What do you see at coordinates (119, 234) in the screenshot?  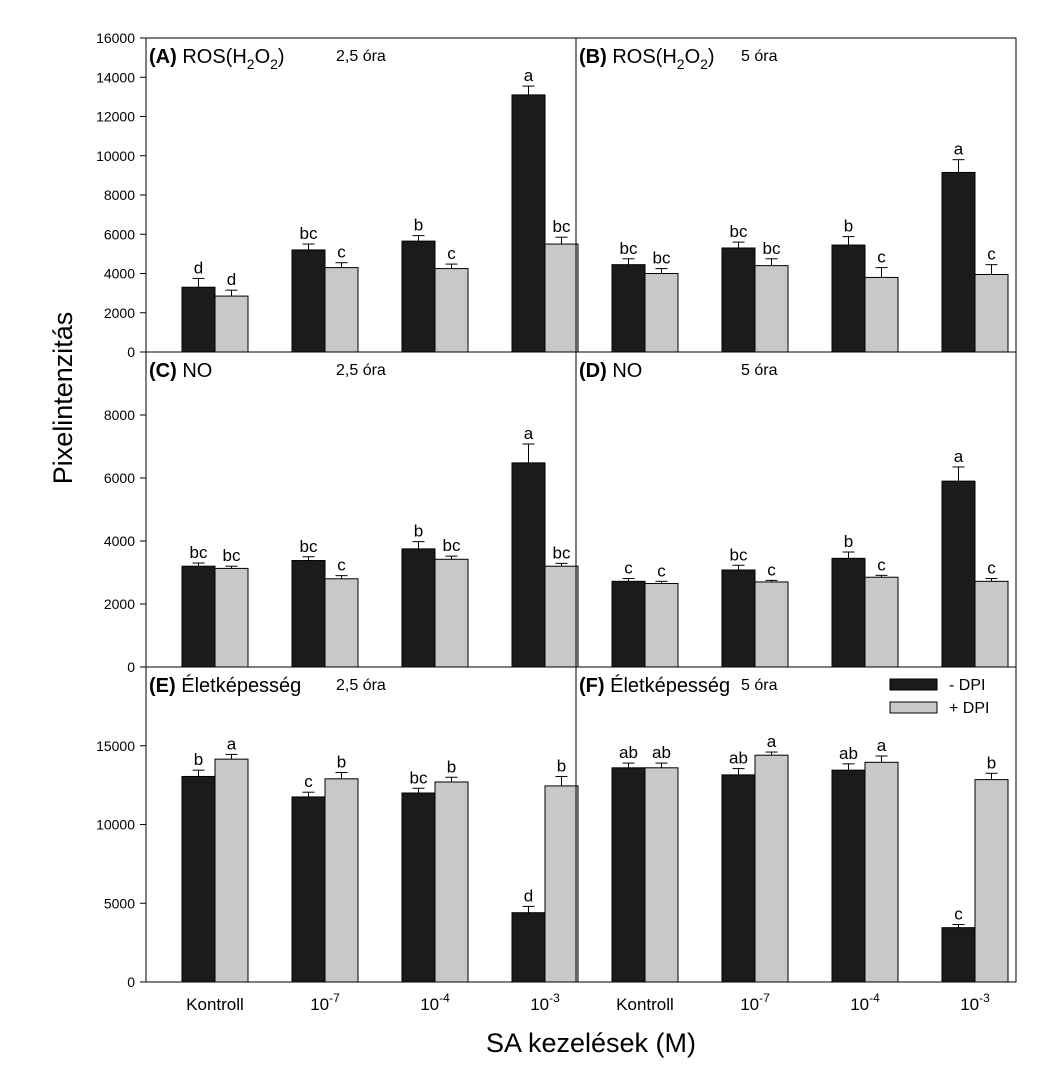 I see `y-tick-label: 6000` at bounding box center [119, 234].